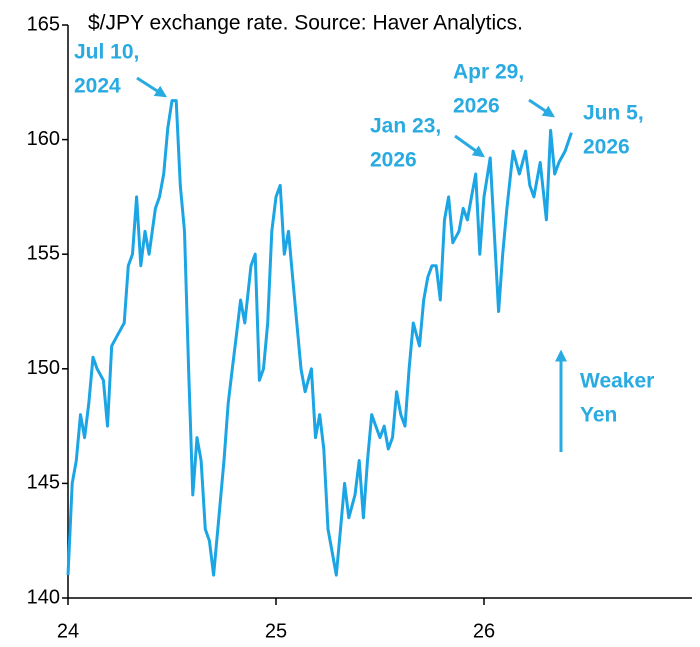  What do you see at coordinates (405, 126) in the screenshot?
I see `annotation: Jan 23,` at bounding box center [405, 126].